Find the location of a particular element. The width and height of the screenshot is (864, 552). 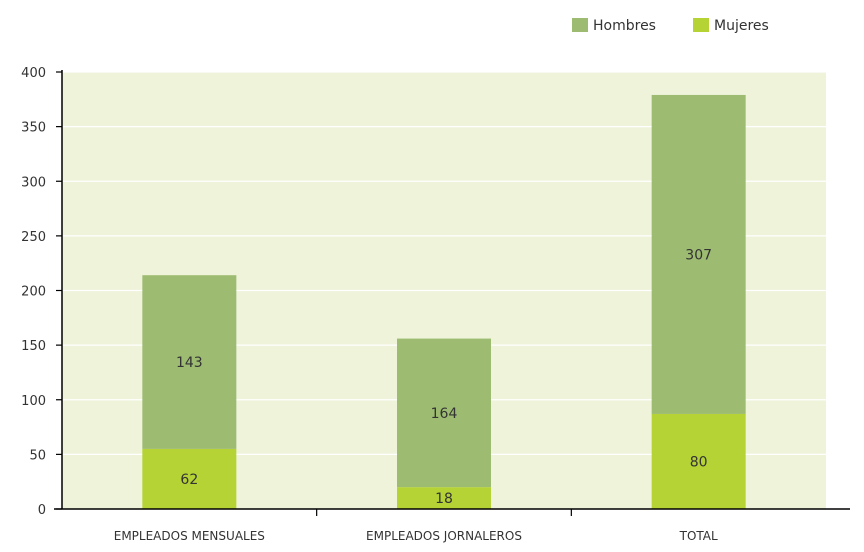

x-category-label: EMPLEADOS MENSUALES is located at coordinates (189, 536).